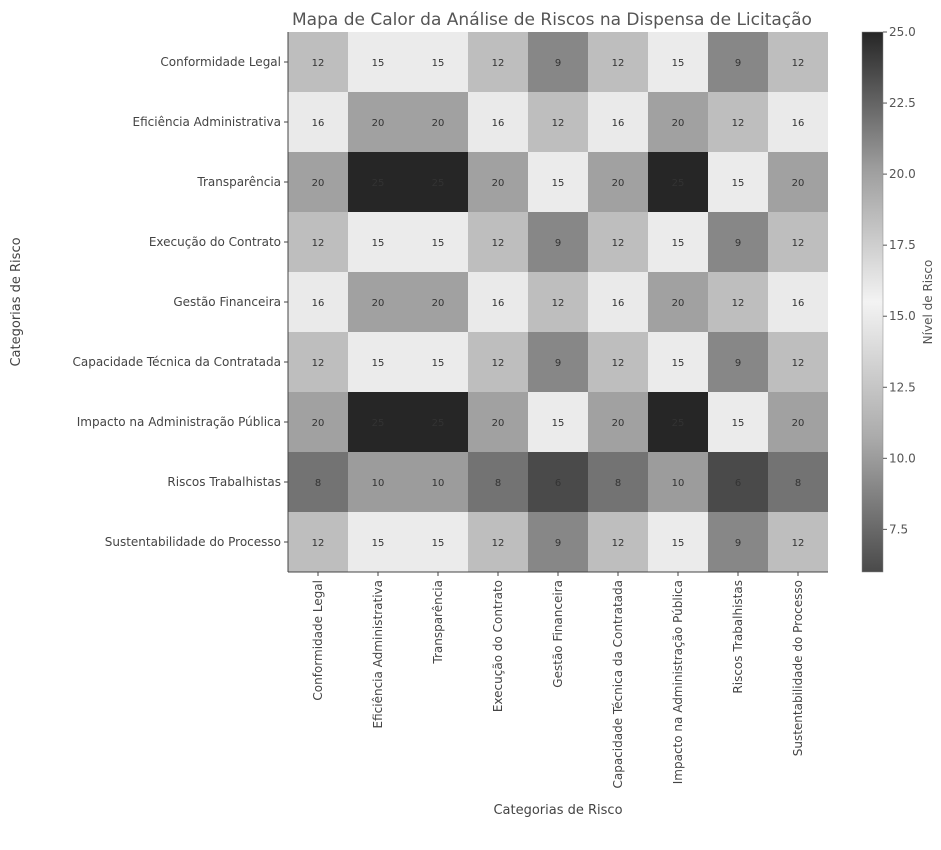  What do you see at coordinates (16, 301) in the screenshot?
I see `y-axis-label: Categorias de Risco` at bounding box center [16, 301].